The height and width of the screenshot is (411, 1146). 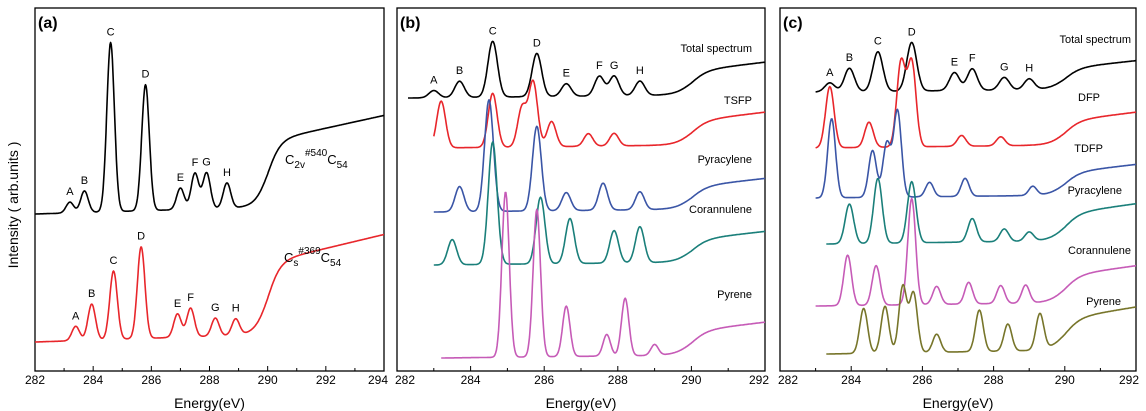 What do you see at coordinates (48, 23) in the screenshot?
I see `panel-label: (a)` at bounding box center [48, 23].